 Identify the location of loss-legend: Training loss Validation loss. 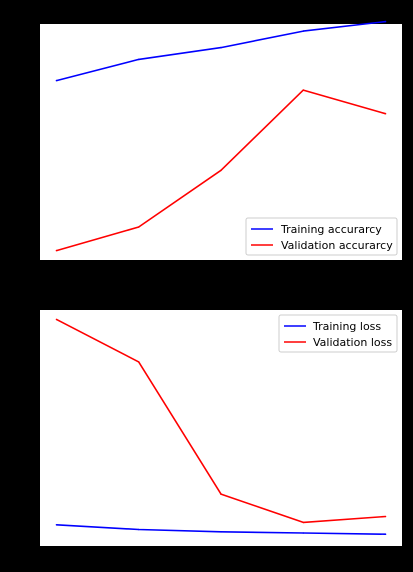
(338, 333).